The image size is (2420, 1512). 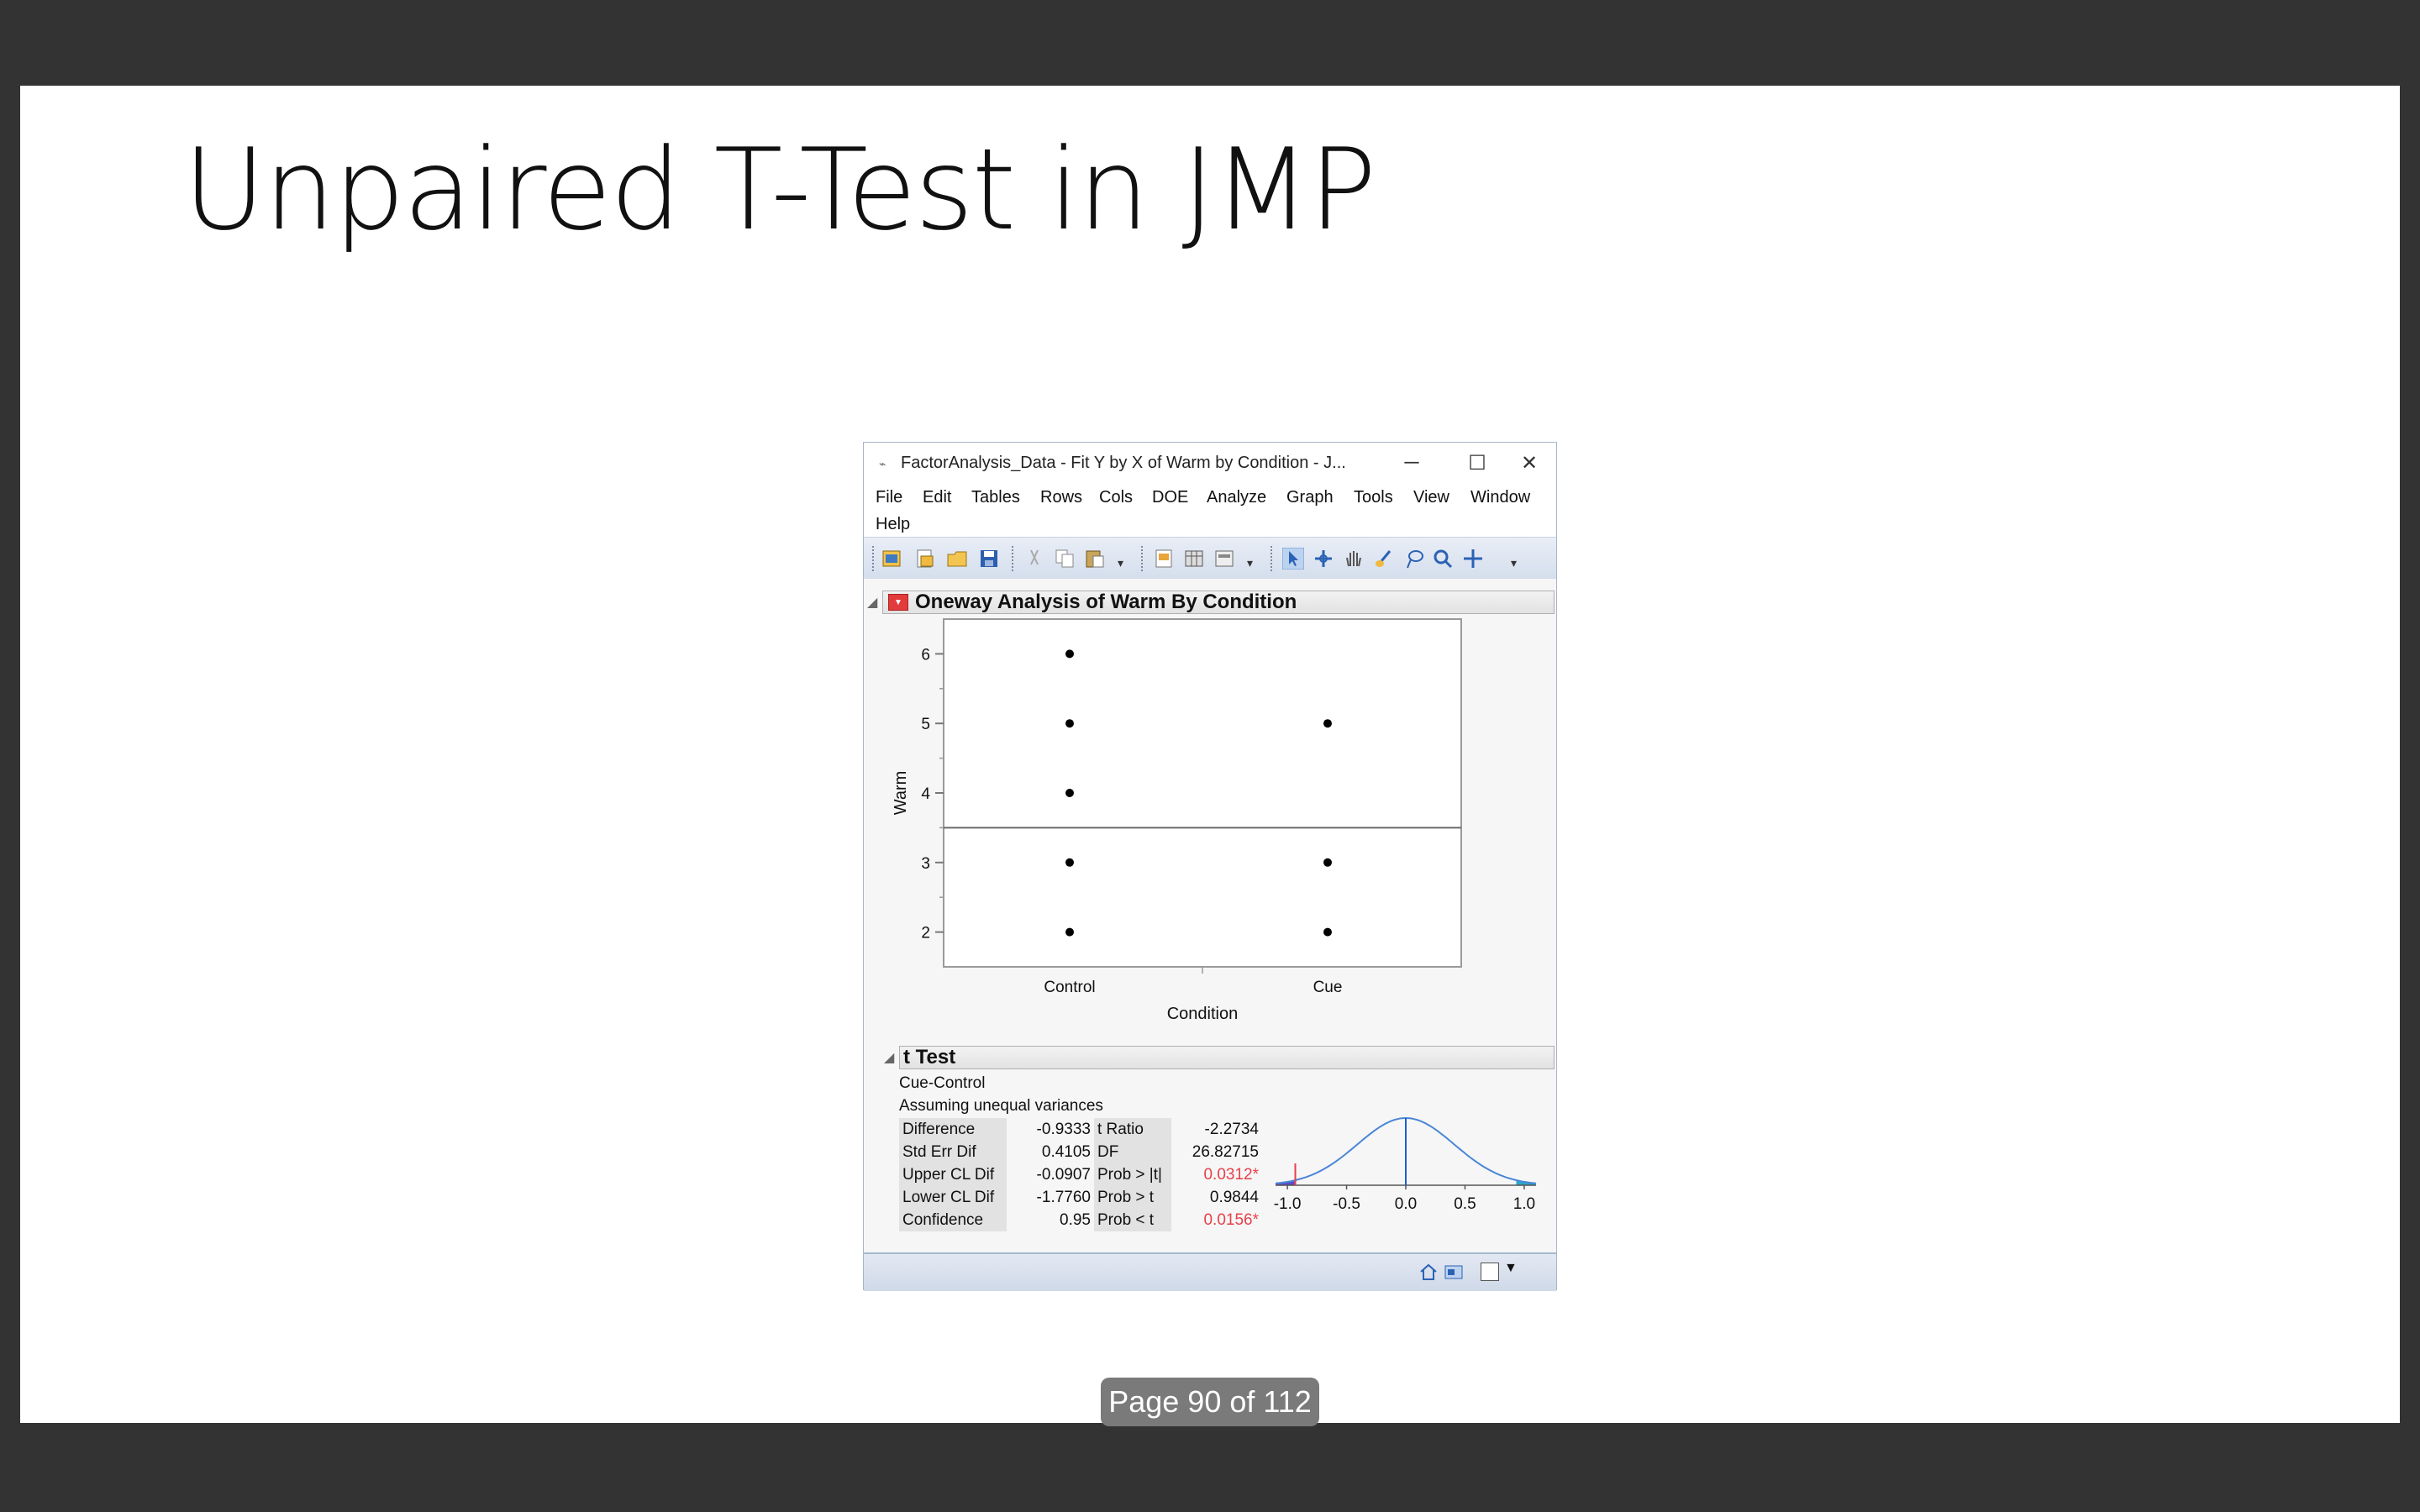 What do you see at coordinates (1133, 1197) in the screenshot?
I see `stat-label: Prob > t` at bounding box center [1133, 1197].